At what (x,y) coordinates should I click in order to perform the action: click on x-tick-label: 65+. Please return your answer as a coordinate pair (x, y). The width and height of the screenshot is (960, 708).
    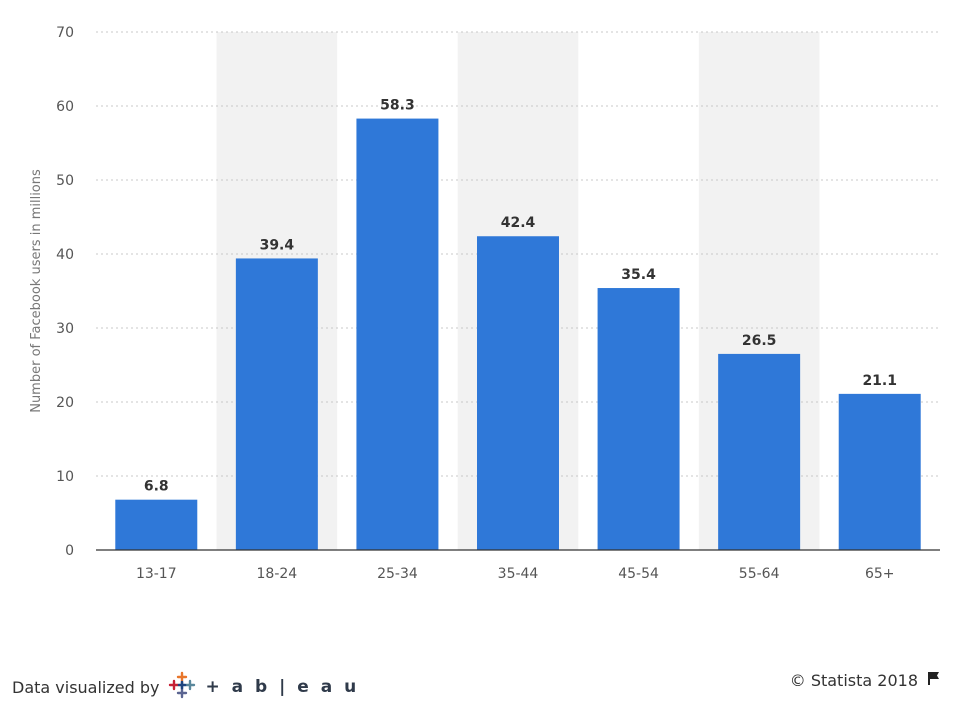
    Looking at the image, I should click on (880, 574).